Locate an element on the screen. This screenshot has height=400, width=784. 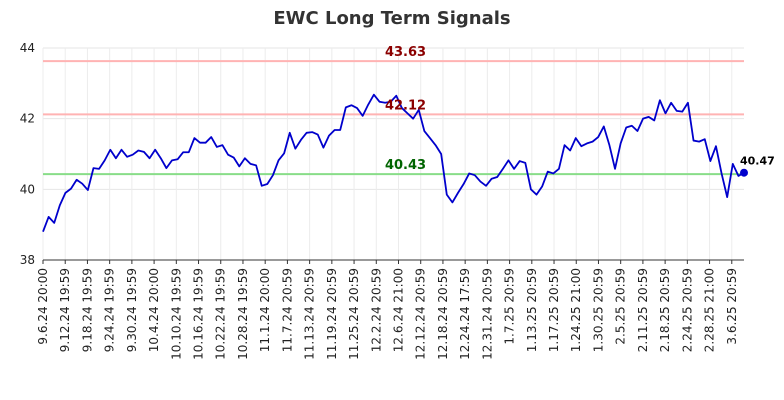
y-tick-label: 42 is located at coordinates (27, 119).